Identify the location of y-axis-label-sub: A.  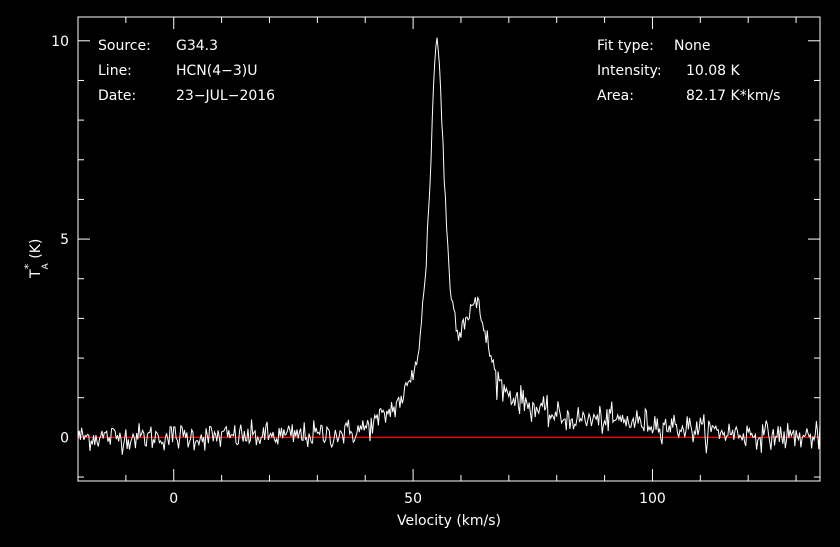
(46, 265).